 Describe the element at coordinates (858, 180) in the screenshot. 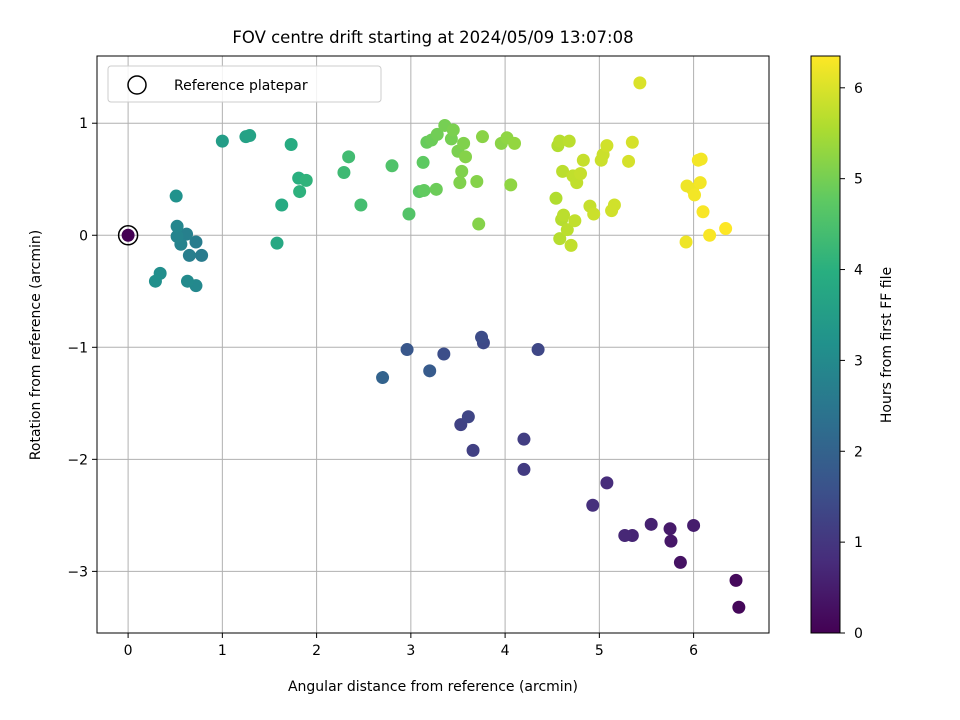

I see `colorbar-tick-label: 5` at that location.